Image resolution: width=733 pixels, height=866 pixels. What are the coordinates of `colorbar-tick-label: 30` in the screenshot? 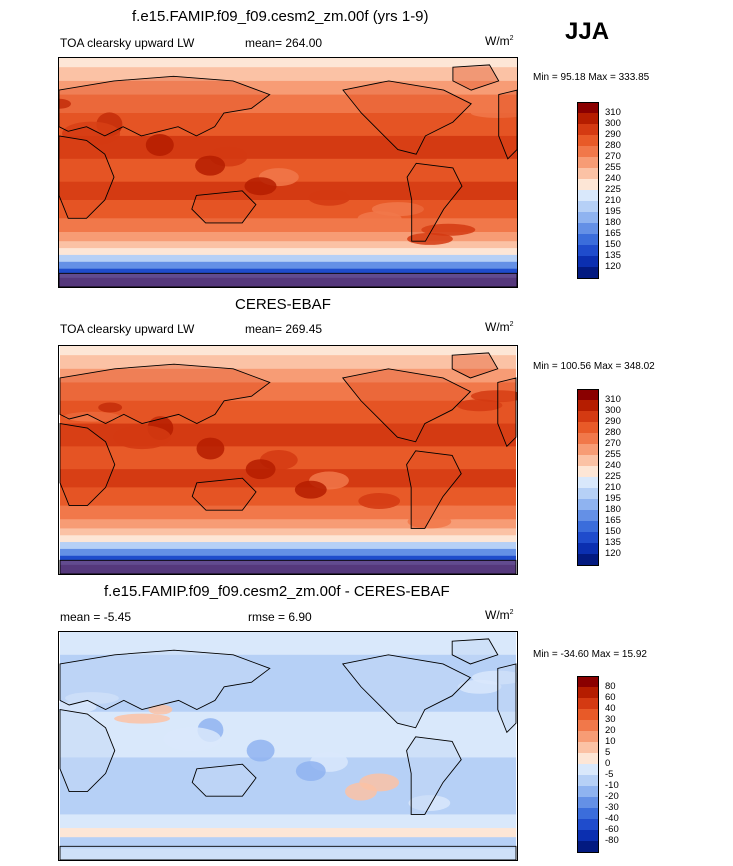 It's located at (610, 719).